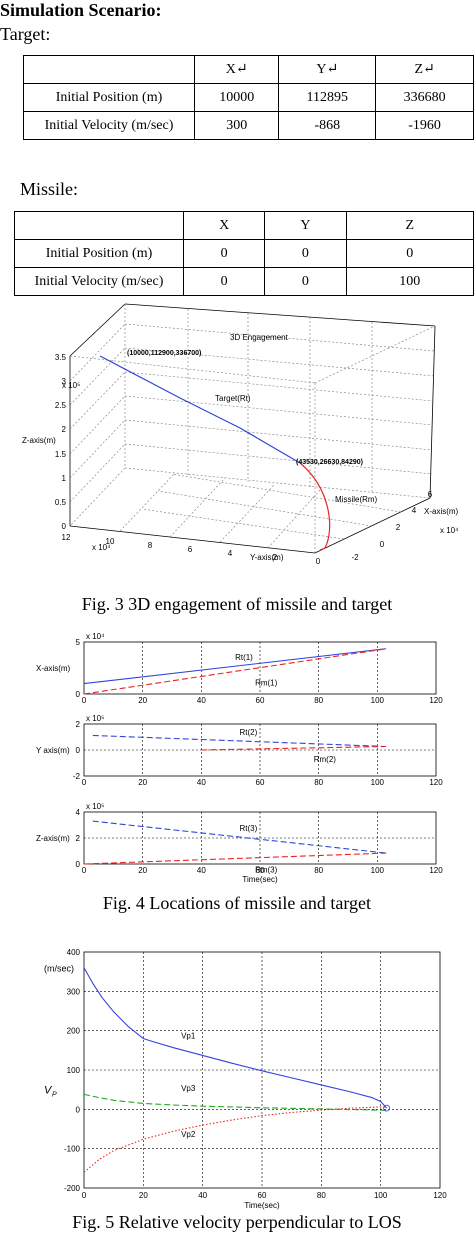  Describe the element at coordinates (150, 545) in the screenshot. I see `y-tick-label: 8` at that location.